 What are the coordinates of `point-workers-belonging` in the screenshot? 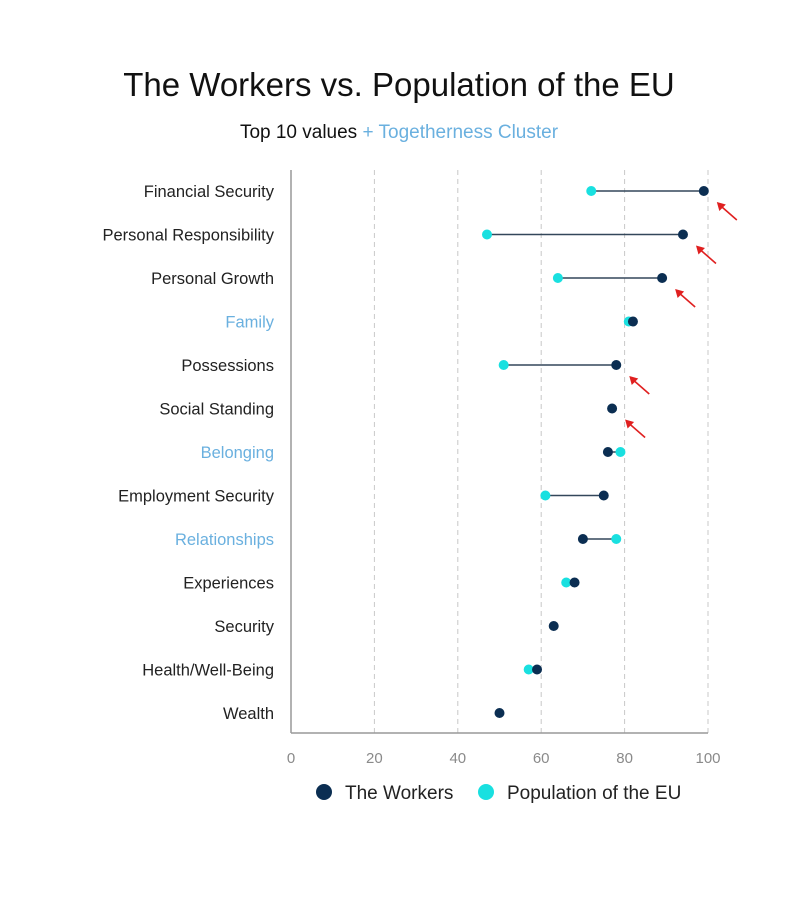 It's located at (607, 452).